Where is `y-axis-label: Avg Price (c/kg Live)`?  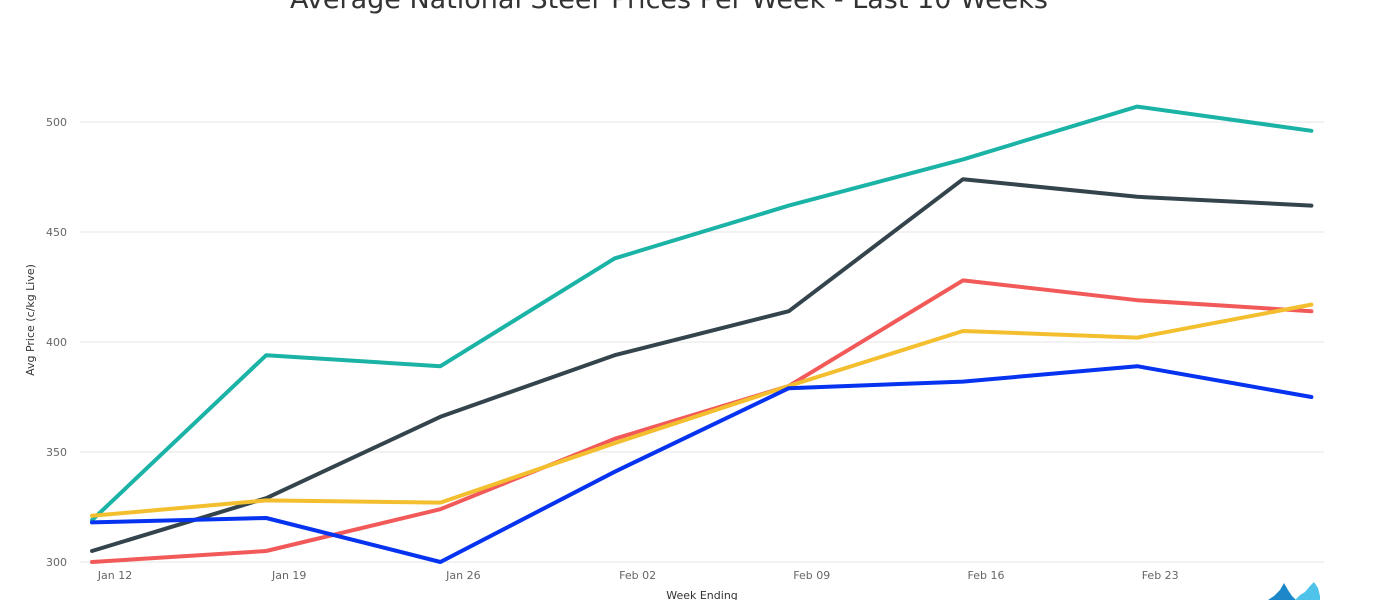 y-axis-label: Avg Price (c/kg Live) is located at coordinates (30, 320).